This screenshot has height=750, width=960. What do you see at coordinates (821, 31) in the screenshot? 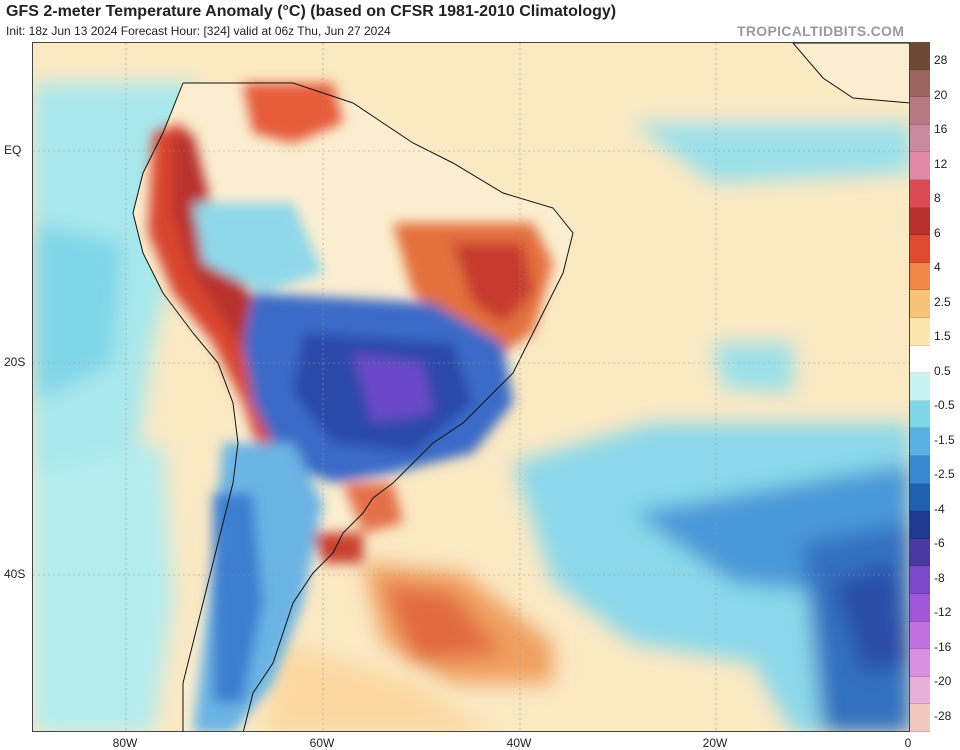
I see `watermark: TROPICALTIDBITS.COM` at bounding box center [821, 31].